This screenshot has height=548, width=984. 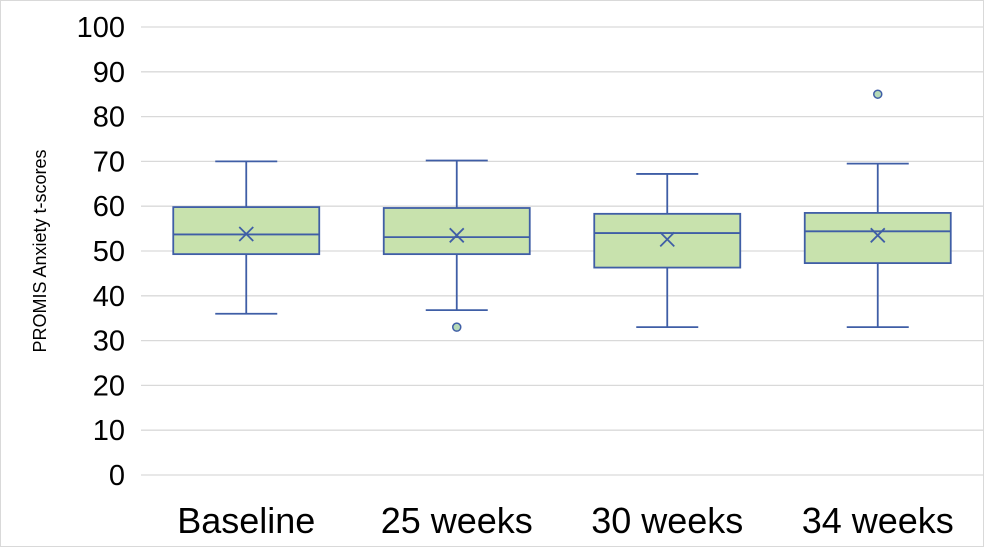 What do you see at coordinates (109, 386) in the screenshot?
I see `y-tick-label-20: 20` at bounding box center [109, 386].